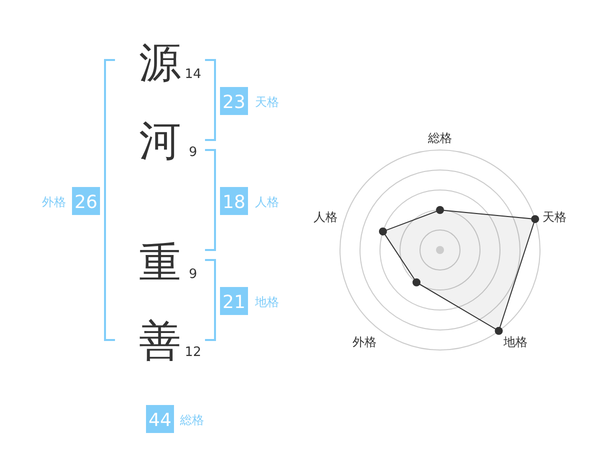 Image resolution: width=600 pixels, height=470 pixels. Describe the element at coordinates (191, 420) in the screenshot. I see `text: 総格` at that location.